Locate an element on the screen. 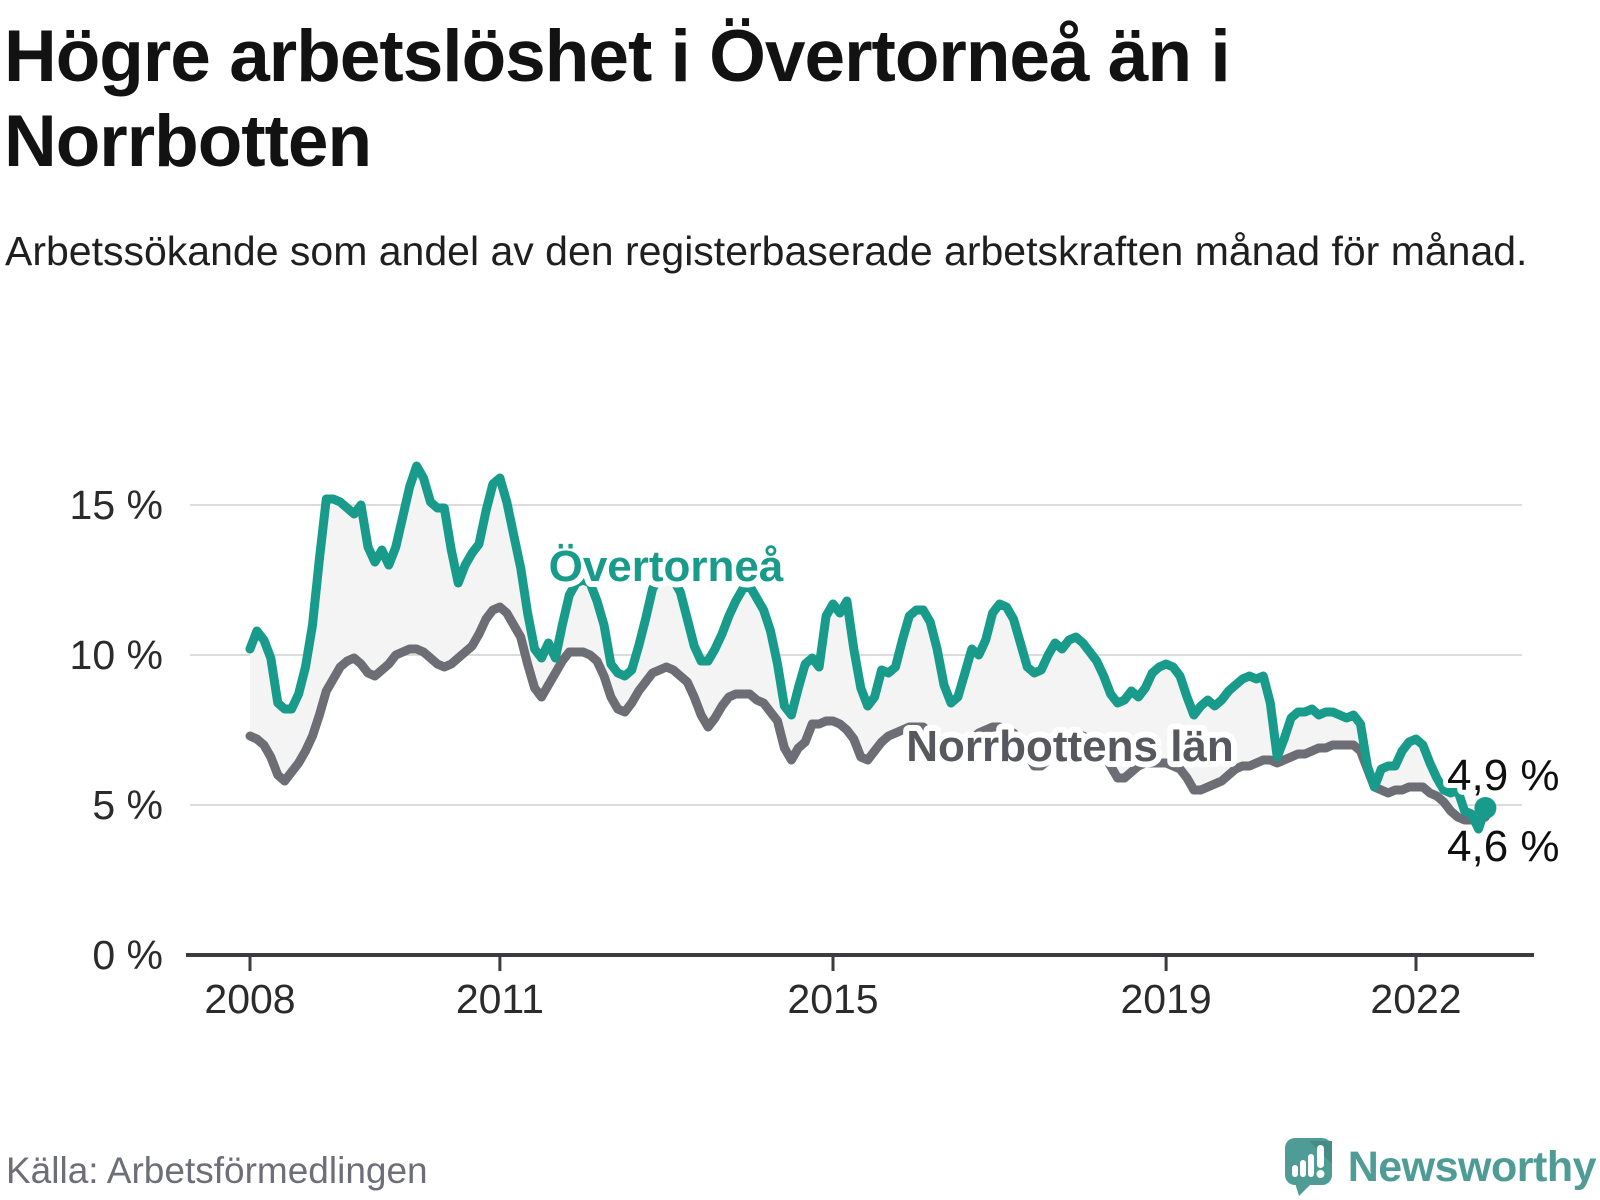 The width and height of the screenshot is (1600, 1200). x-axis-tick-label: 2008 is located at coordinates (249, 999).